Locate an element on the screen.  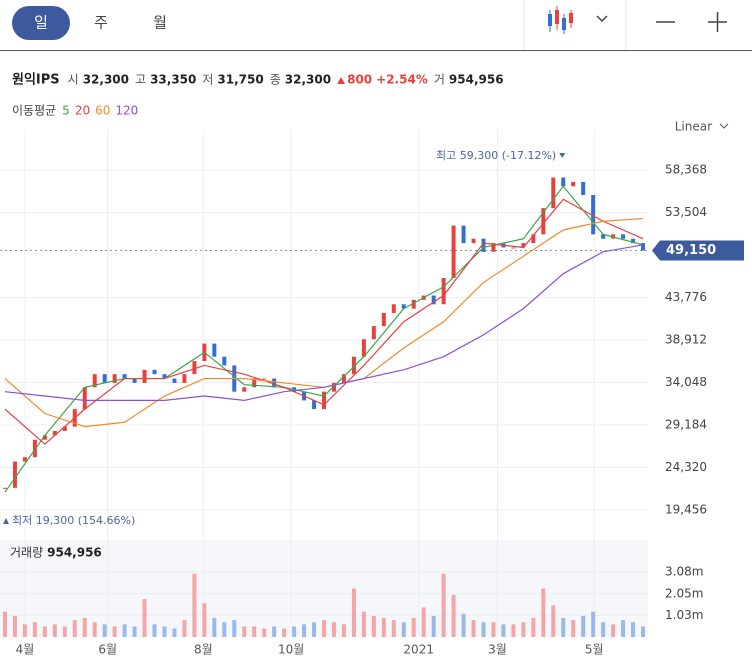
ma-legend: 이동평균 5 20 60 120 is located at coordinates (75, 111).